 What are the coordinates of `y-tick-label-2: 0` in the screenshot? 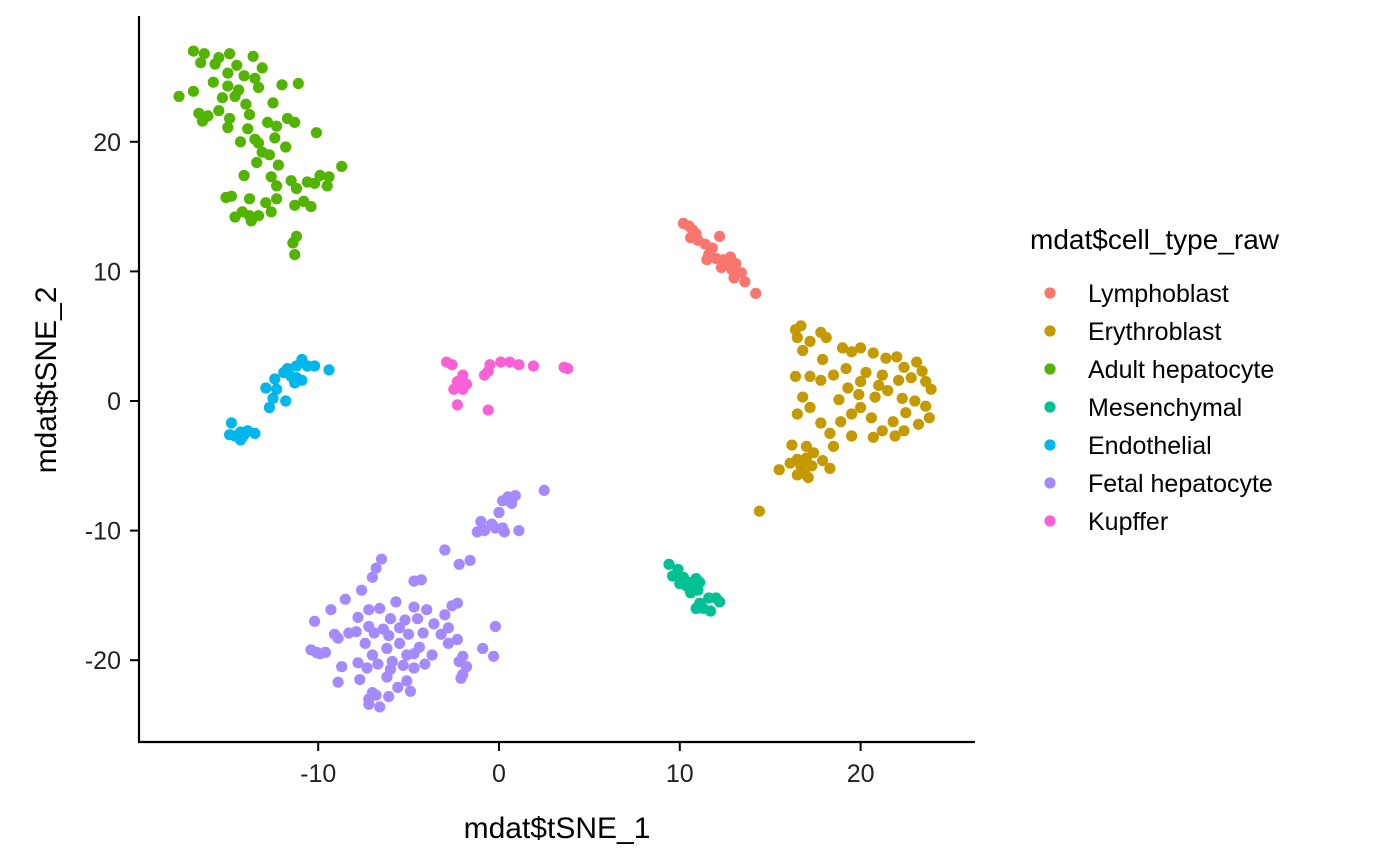 It's located at (114, 402).